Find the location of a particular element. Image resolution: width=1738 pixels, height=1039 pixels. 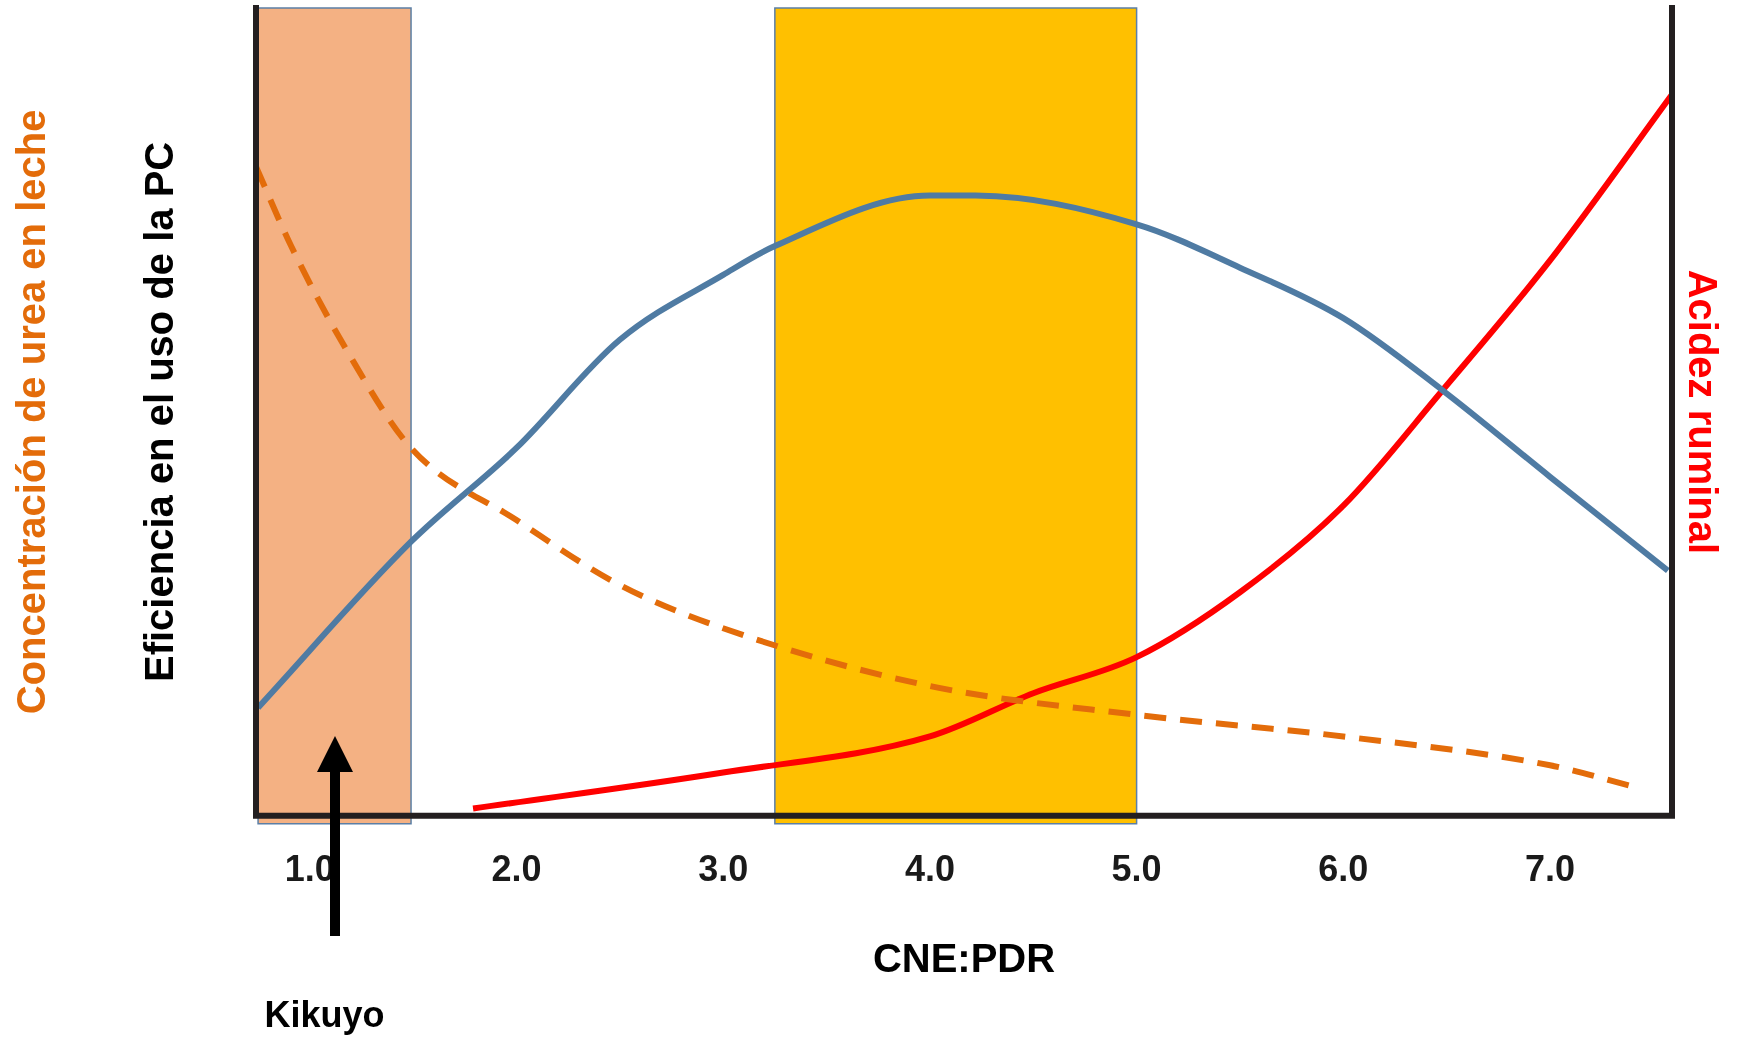

y-axis-title: Eficiencia en el uso de la PC is located at coordinates (159, 411).